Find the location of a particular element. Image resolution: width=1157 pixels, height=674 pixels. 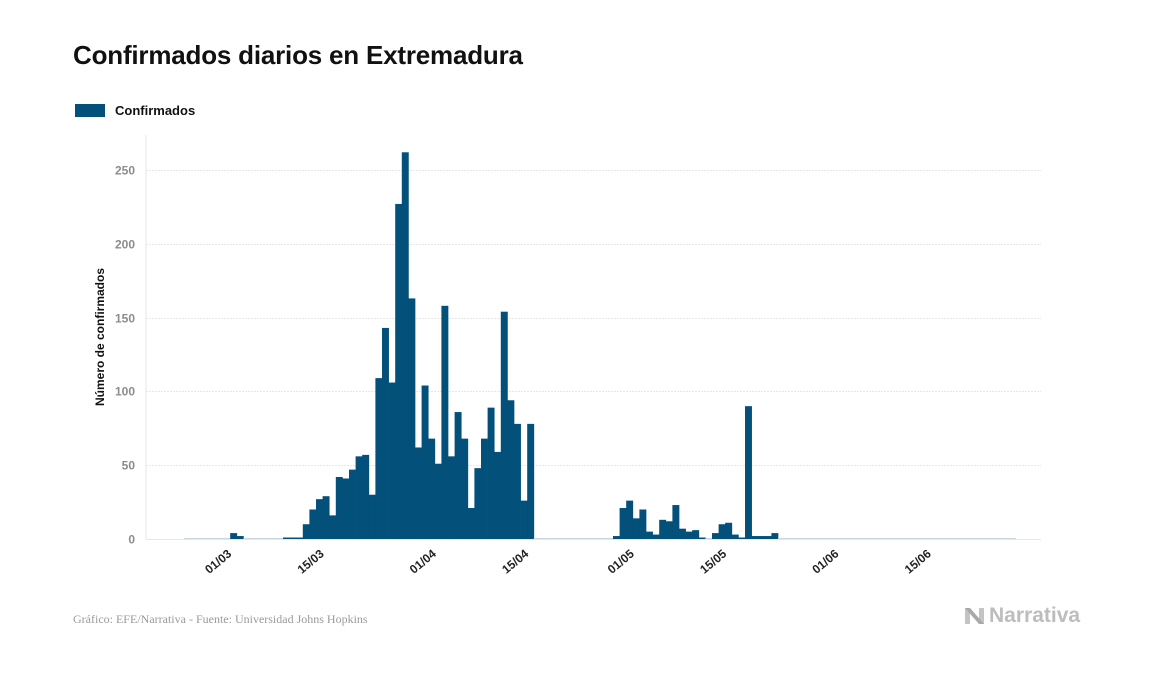

narrativa-logo-icon is located at coordinates (974, 616).